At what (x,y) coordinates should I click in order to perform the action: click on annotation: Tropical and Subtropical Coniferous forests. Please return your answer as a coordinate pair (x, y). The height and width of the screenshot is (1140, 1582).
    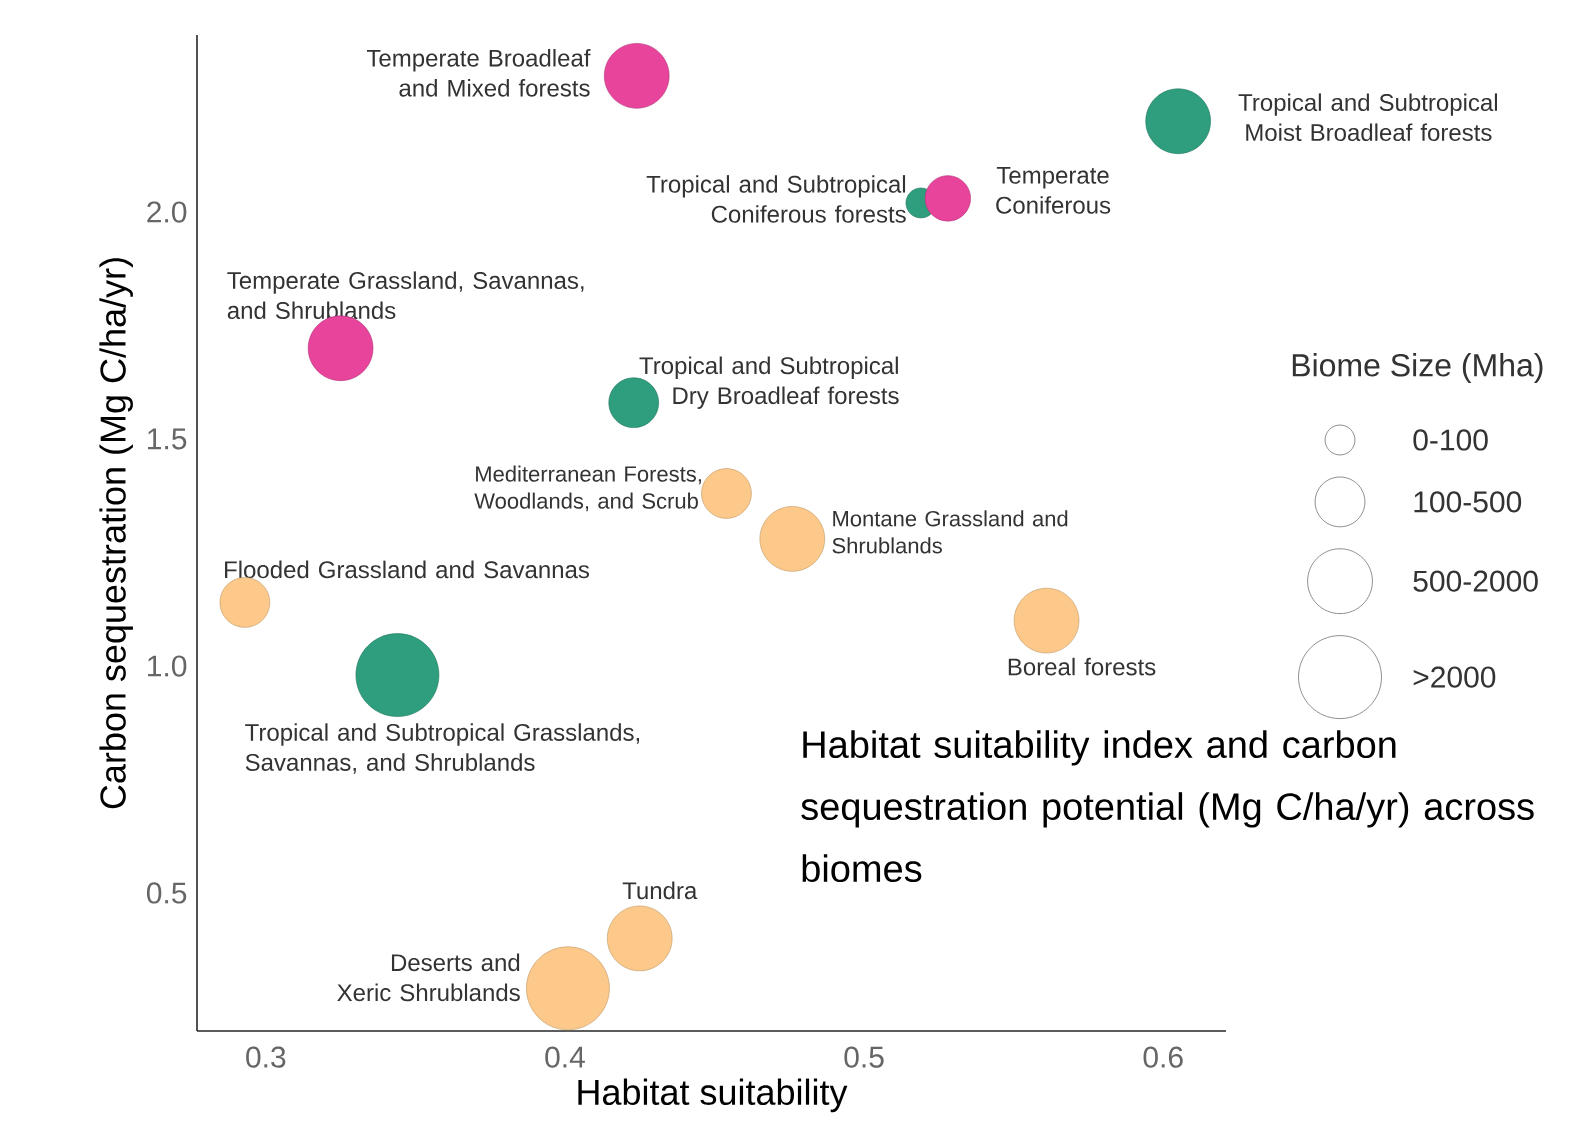
    Looking at the image, I should click on (776, 199).